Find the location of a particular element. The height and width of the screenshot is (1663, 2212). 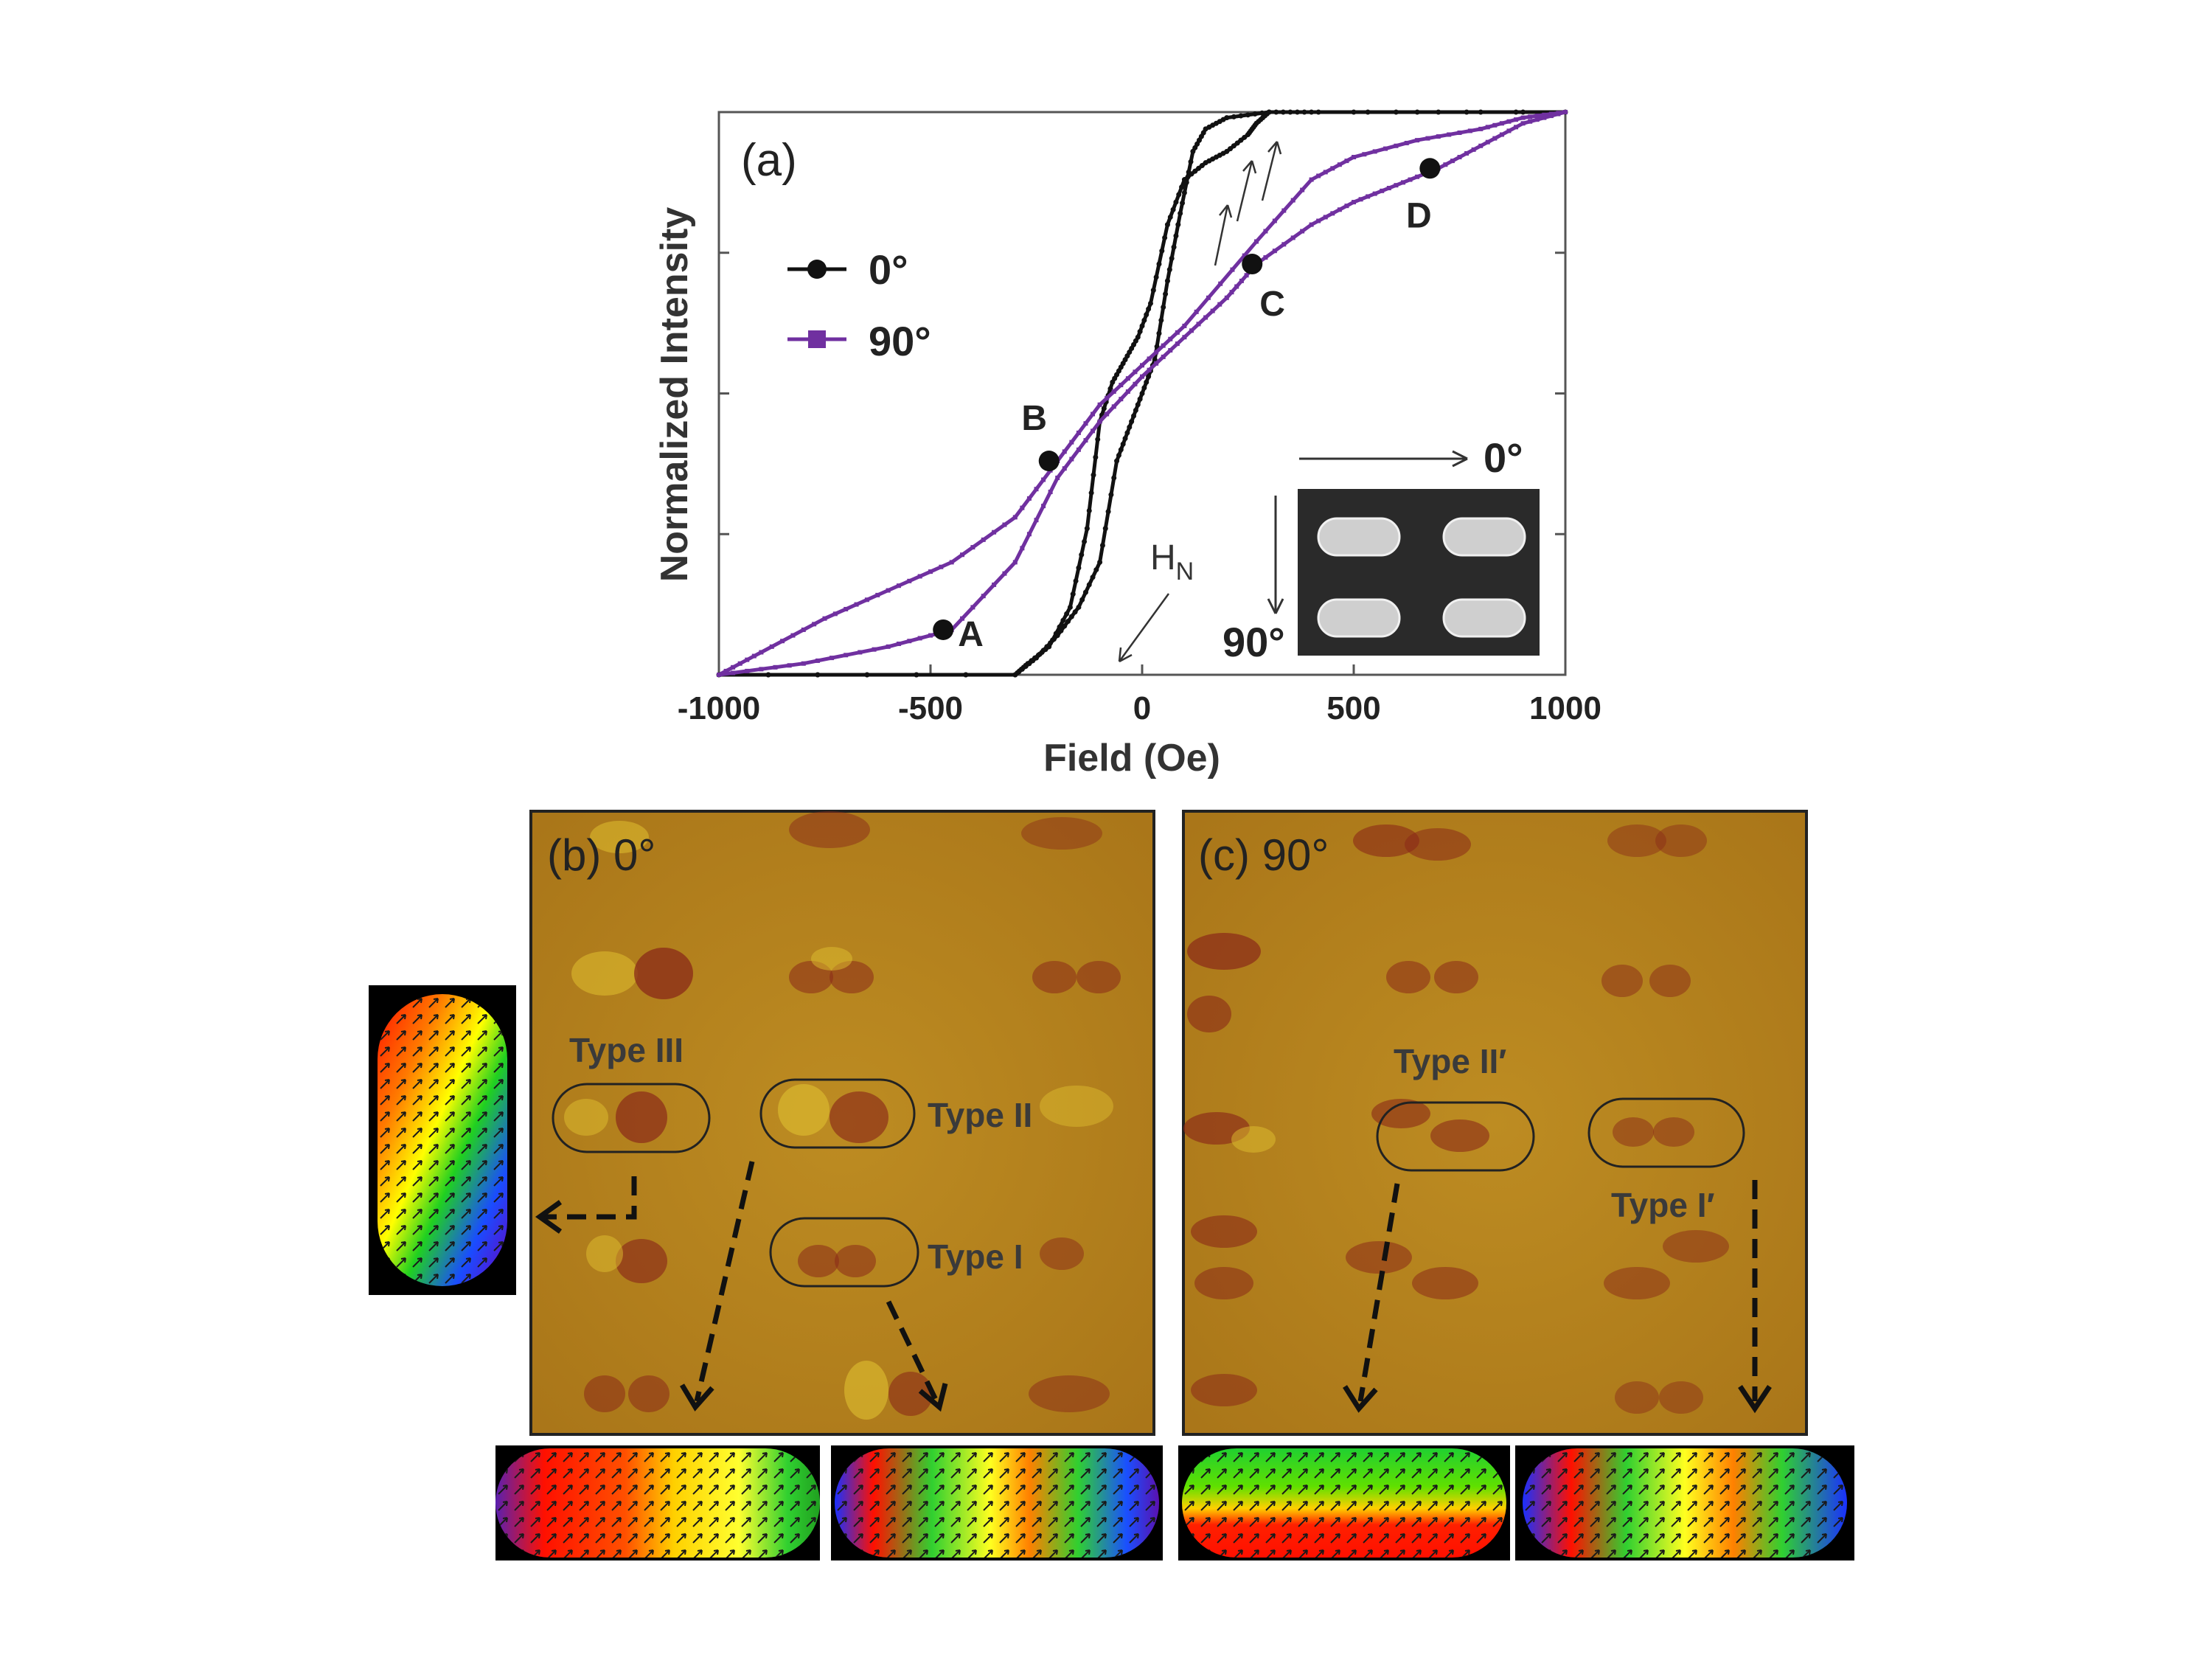

outline-type-i is located at coordinates (844, 1252).